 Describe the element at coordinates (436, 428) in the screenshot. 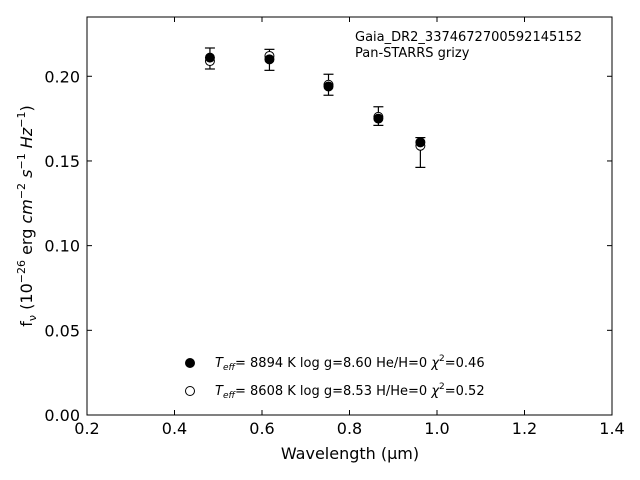

I see `x-tick-label: 1.0` at that location.